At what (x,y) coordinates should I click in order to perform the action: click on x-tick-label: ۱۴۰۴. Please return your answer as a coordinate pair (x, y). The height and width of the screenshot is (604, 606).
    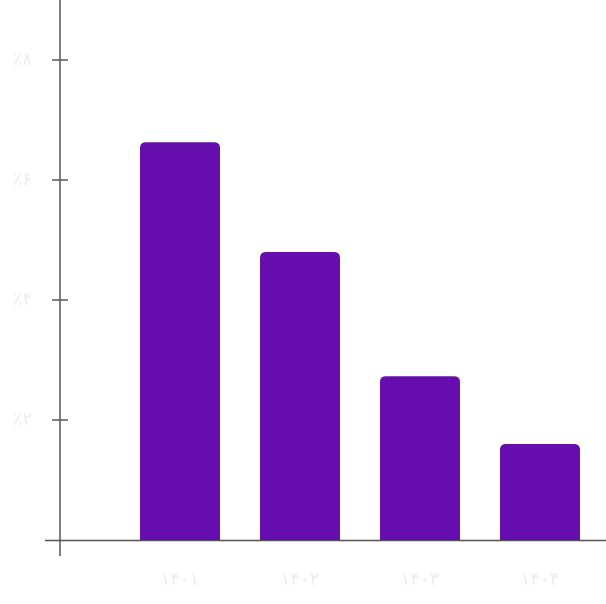
    Looking at the image, I should click on (540, 579).